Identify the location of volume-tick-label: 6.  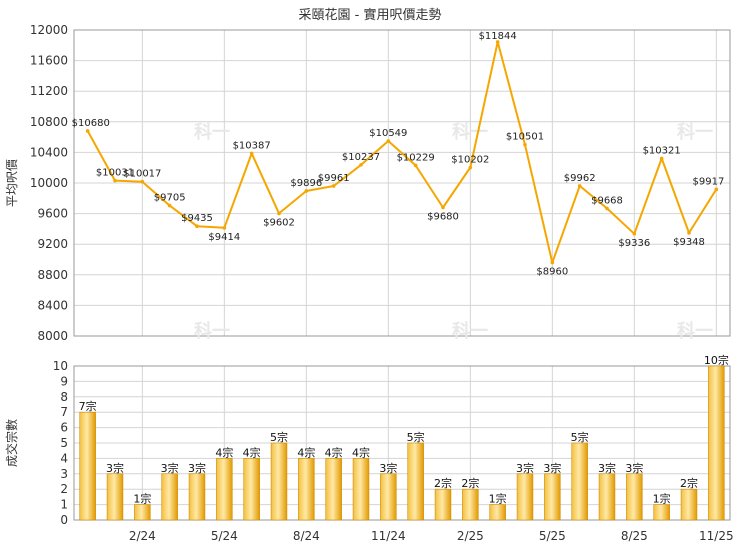
(64, 428).